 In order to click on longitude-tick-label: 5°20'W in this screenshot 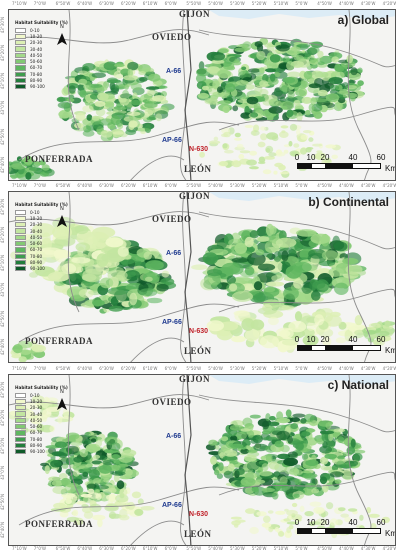, I will do `click(259, 548)`.